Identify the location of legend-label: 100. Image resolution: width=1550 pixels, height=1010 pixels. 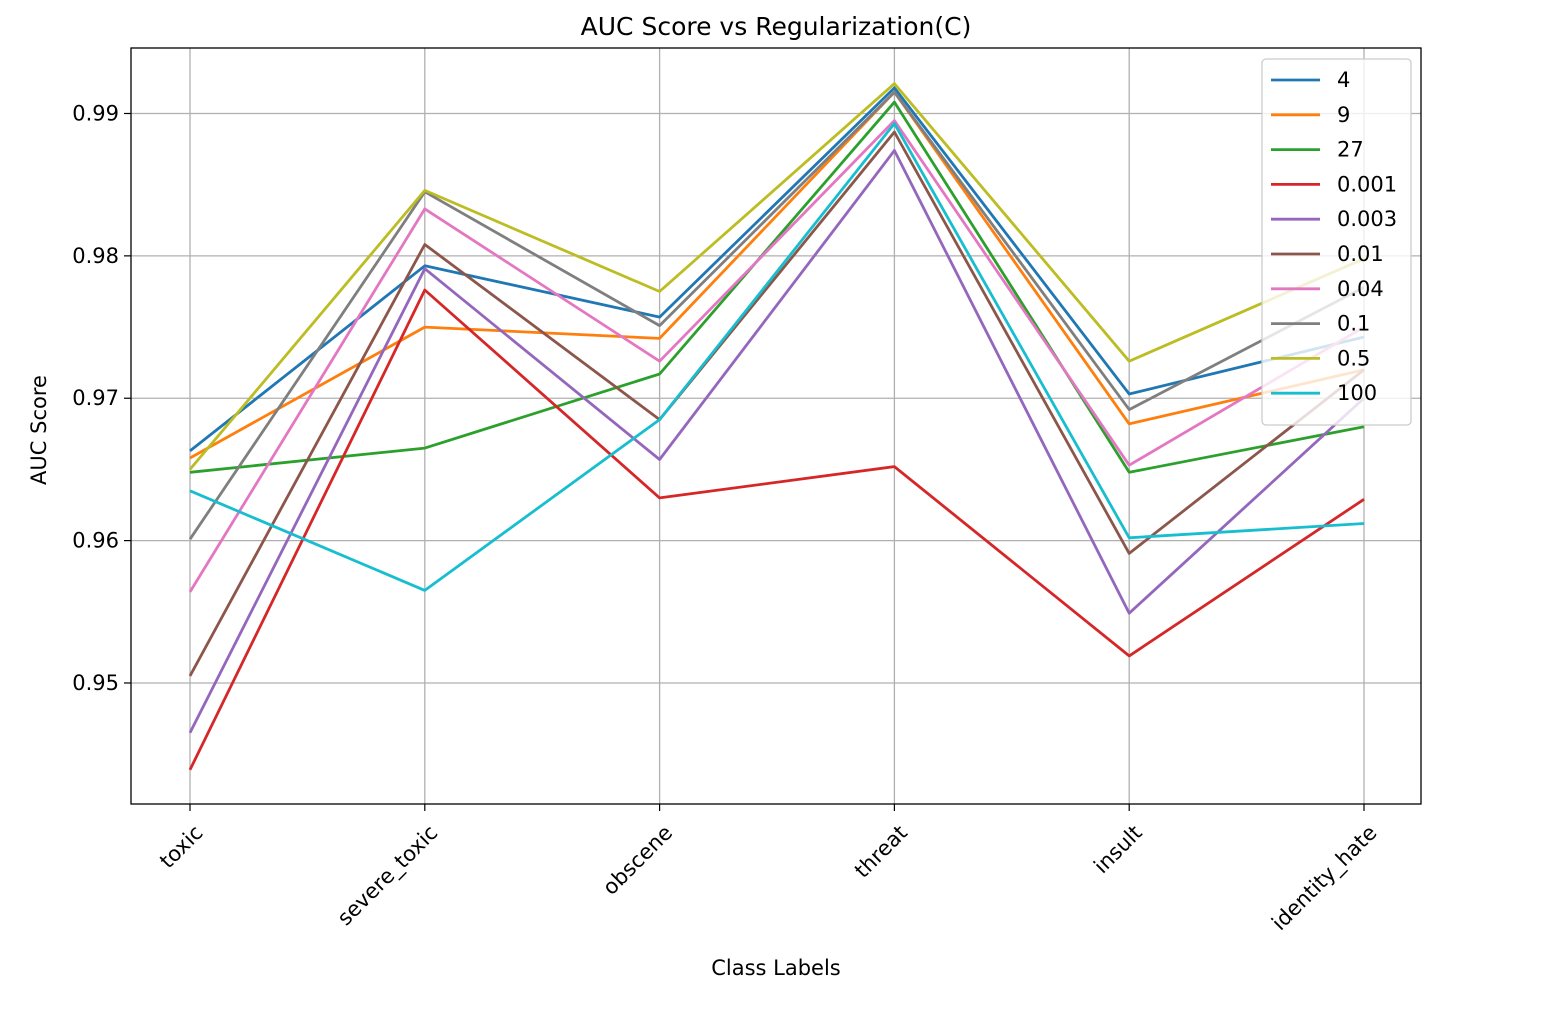
(1357, 393).